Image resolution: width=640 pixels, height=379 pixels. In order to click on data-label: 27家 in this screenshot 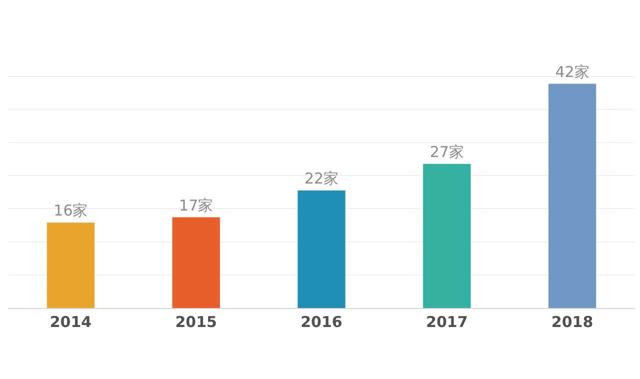, I will do `click(447, 151)`.